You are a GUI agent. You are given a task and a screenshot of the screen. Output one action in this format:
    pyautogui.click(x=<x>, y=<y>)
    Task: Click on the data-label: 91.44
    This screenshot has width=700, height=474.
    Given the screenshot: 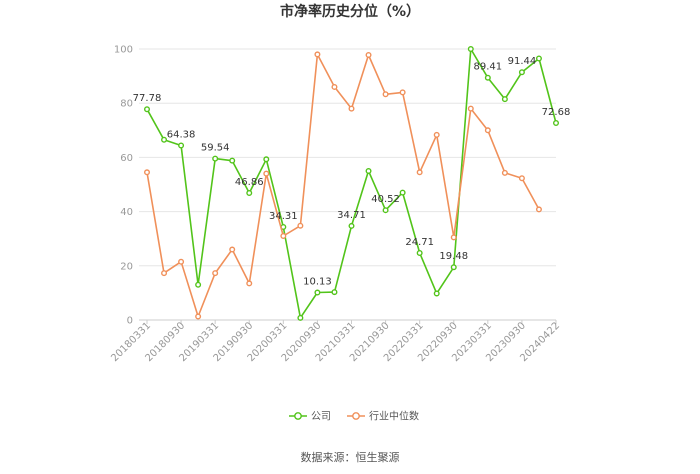 What is the action you would take?
    pyautogui.click(x=522, y=61)
    